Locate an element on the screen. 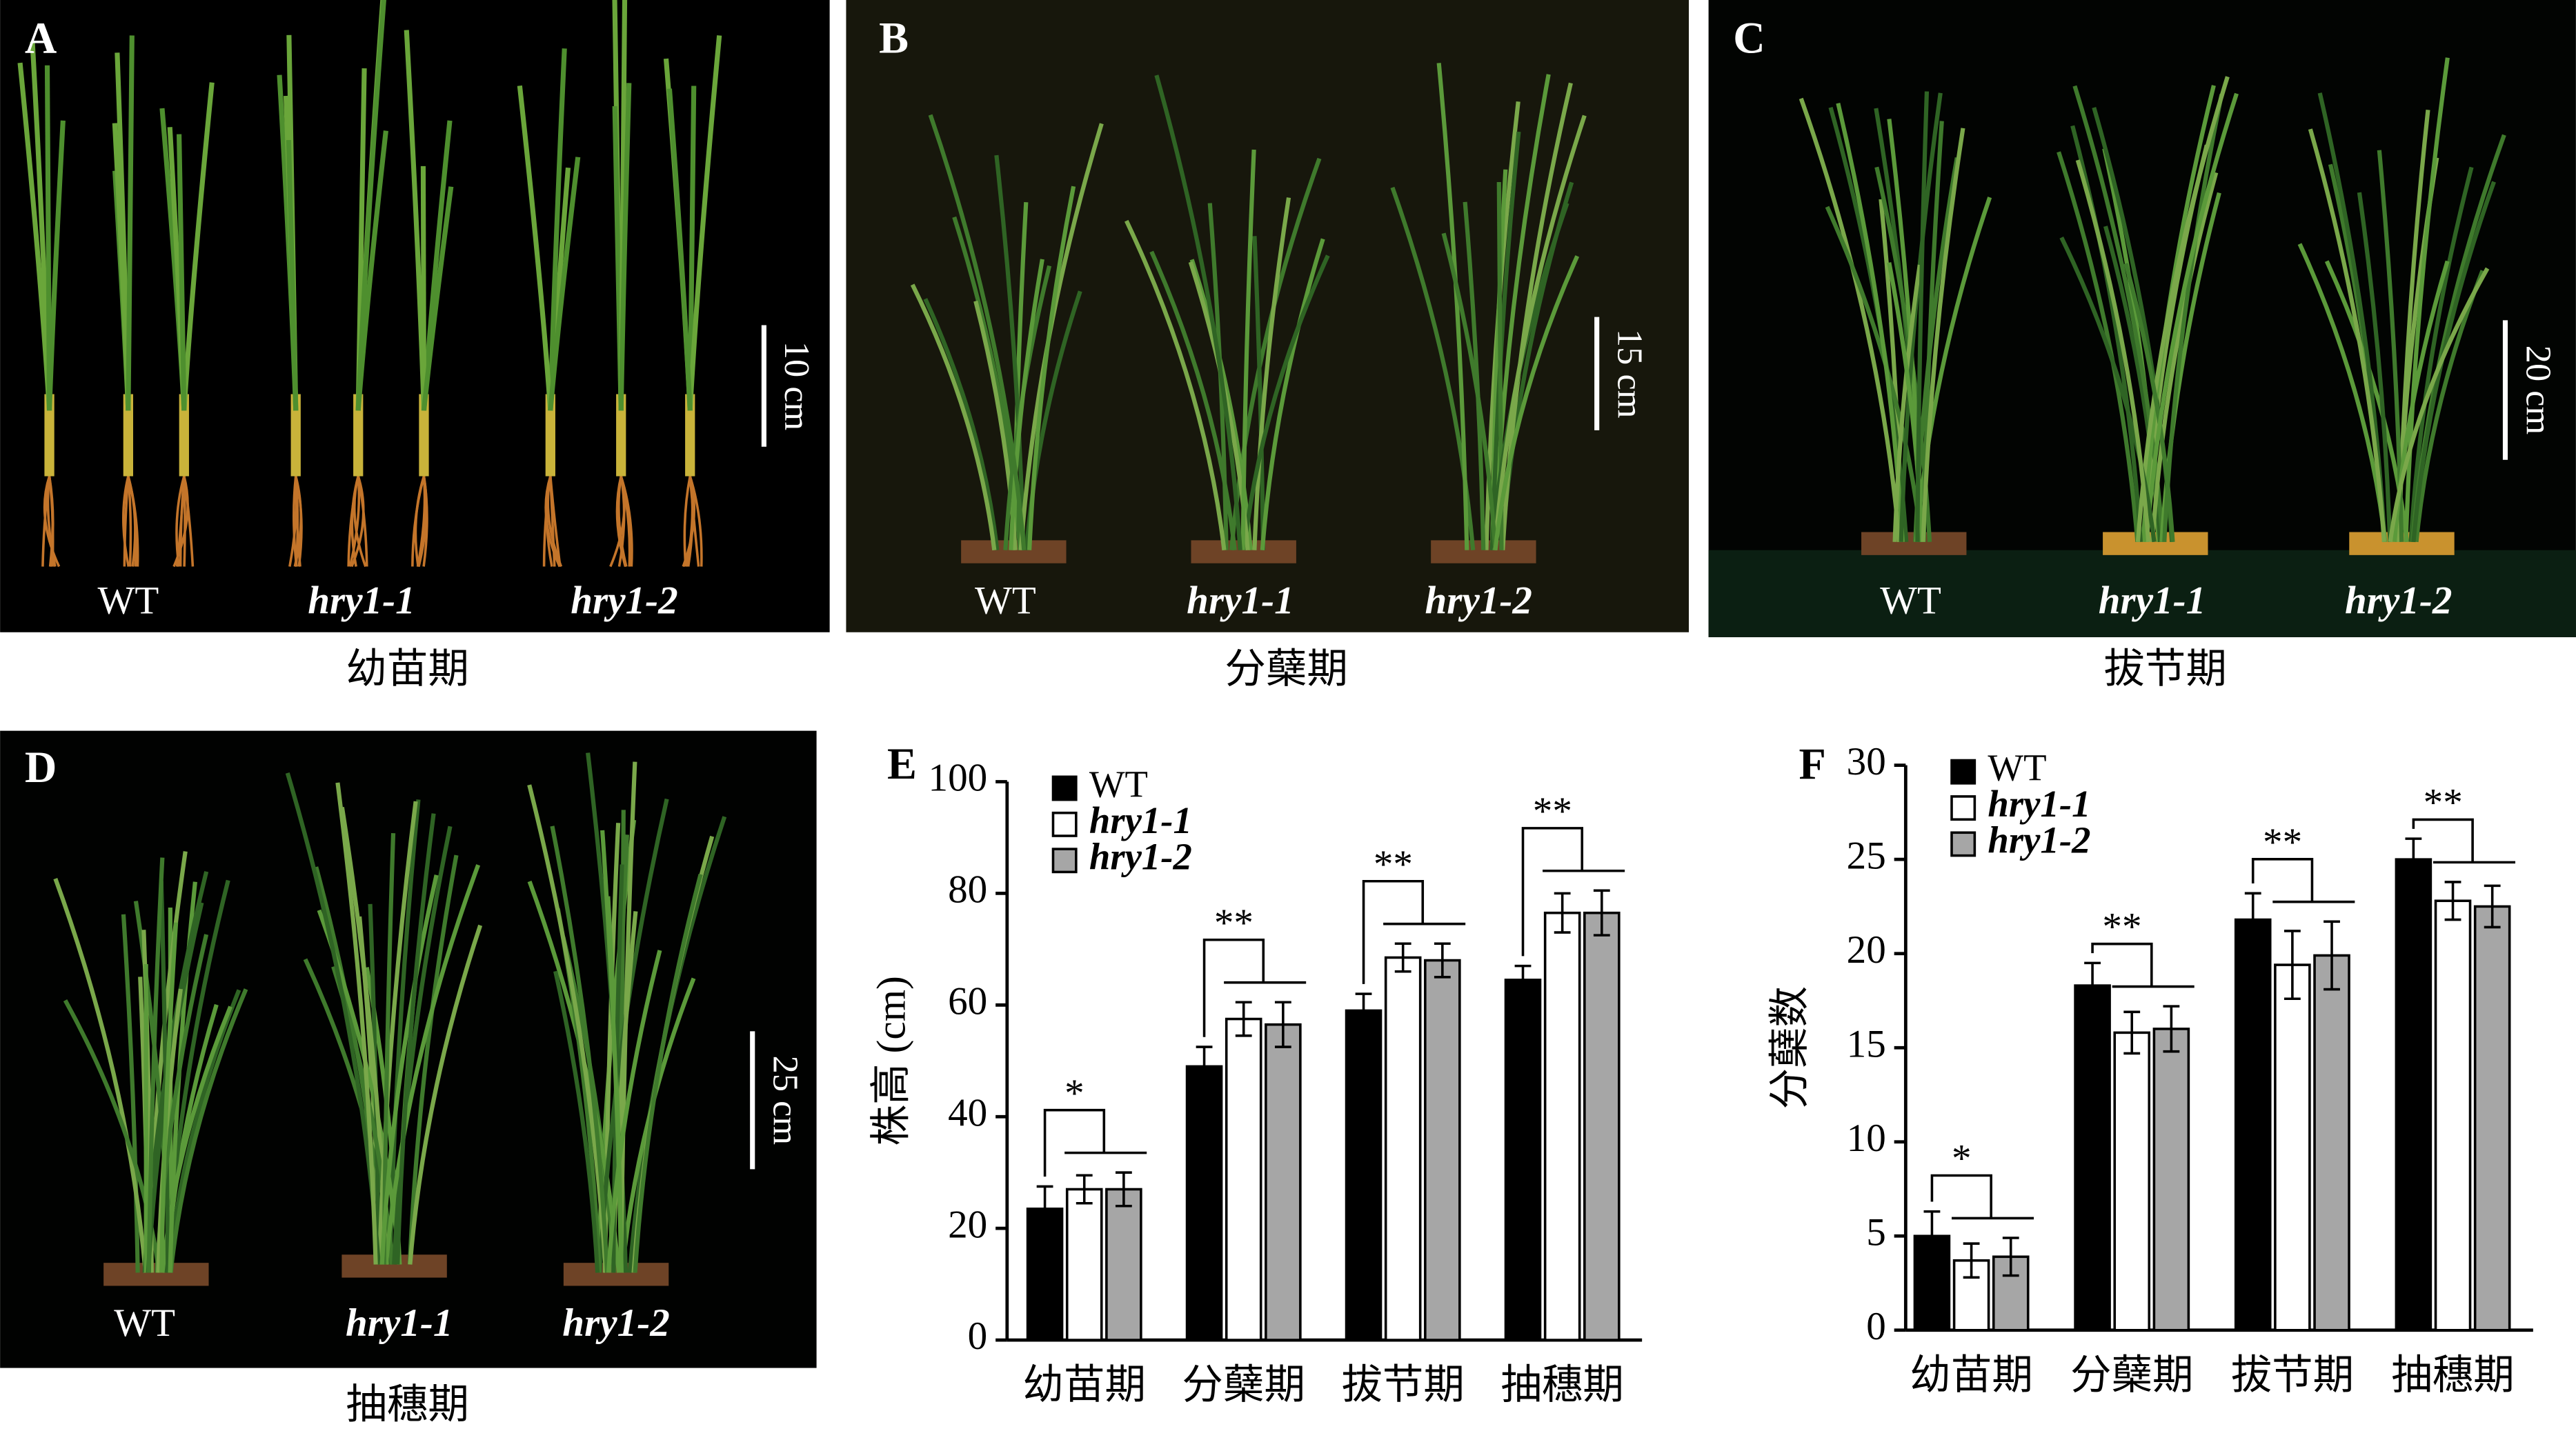 Image resolution: width=2576 pixels, height=1431 pixels. y-axis-label: 分蘖数 is located at coordinates (1789, 1048).